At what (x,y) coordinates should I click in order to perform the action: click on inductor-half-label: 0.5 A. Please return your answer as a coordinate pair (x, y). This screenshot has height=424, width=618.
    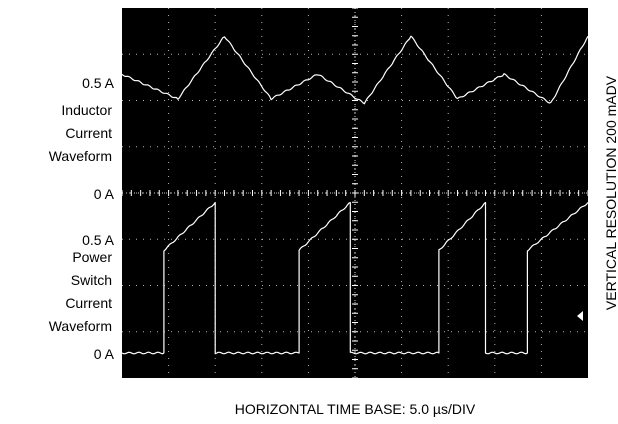
    Looking at the image, I should click on (98, 83).